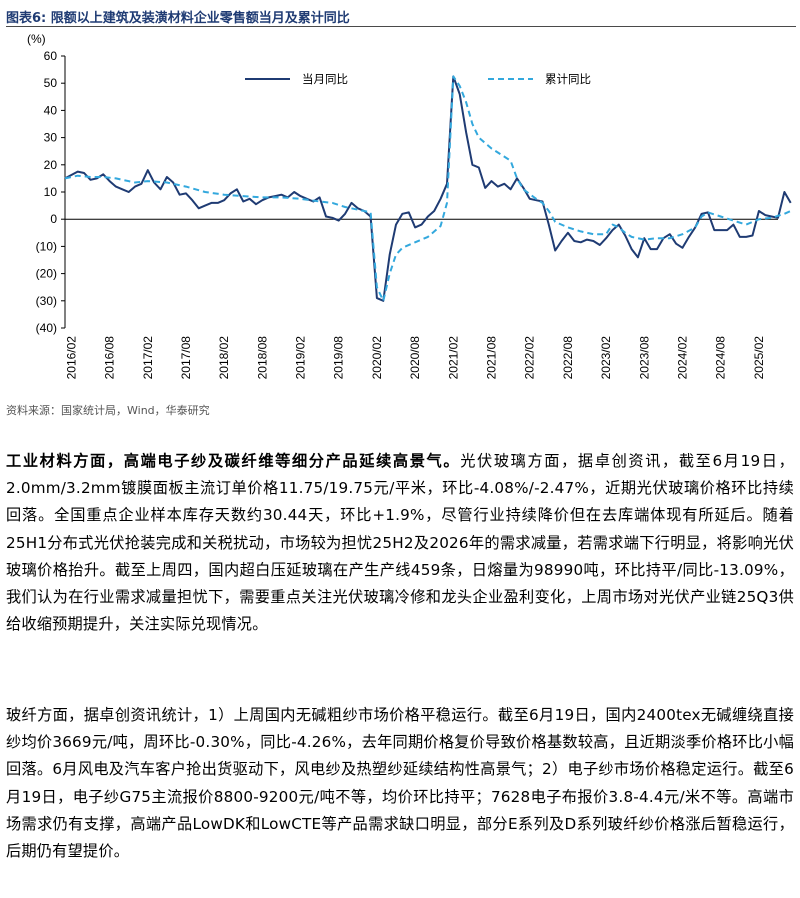 The image size is (800, 898). I want to click on x-tick-label: 2021/08, so click(492, 358).